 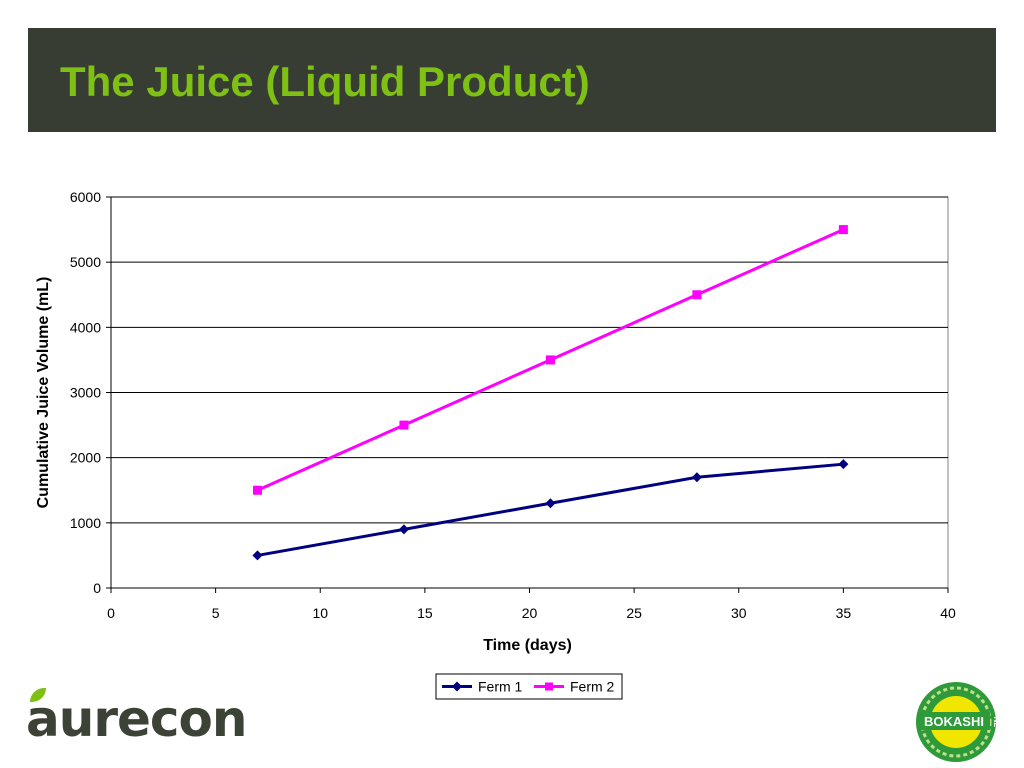 I want to click on slide-title: The Juice (Liquid Product), so click(x=325, y=81).